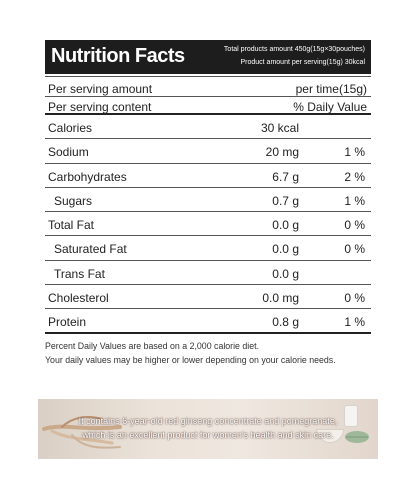 This screenshot has height=481, width=416. What do you see at coordinates (71, 225) in the screenshot?
I see `nutrient-name: Total Fat` at bounding box center [71, 225].